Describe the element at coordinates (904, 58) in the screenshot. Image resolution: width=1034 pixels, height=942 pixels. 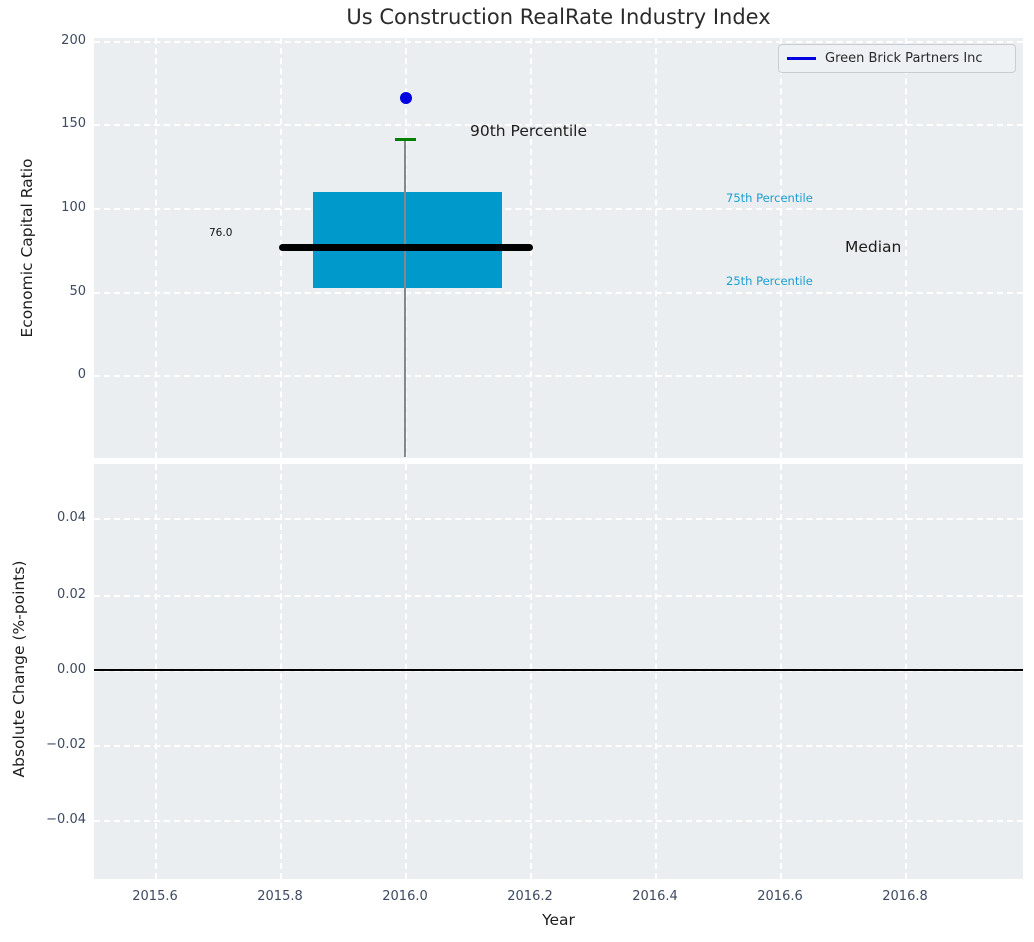
I see `legend-label: Green Brick Partners Inc` at that location.